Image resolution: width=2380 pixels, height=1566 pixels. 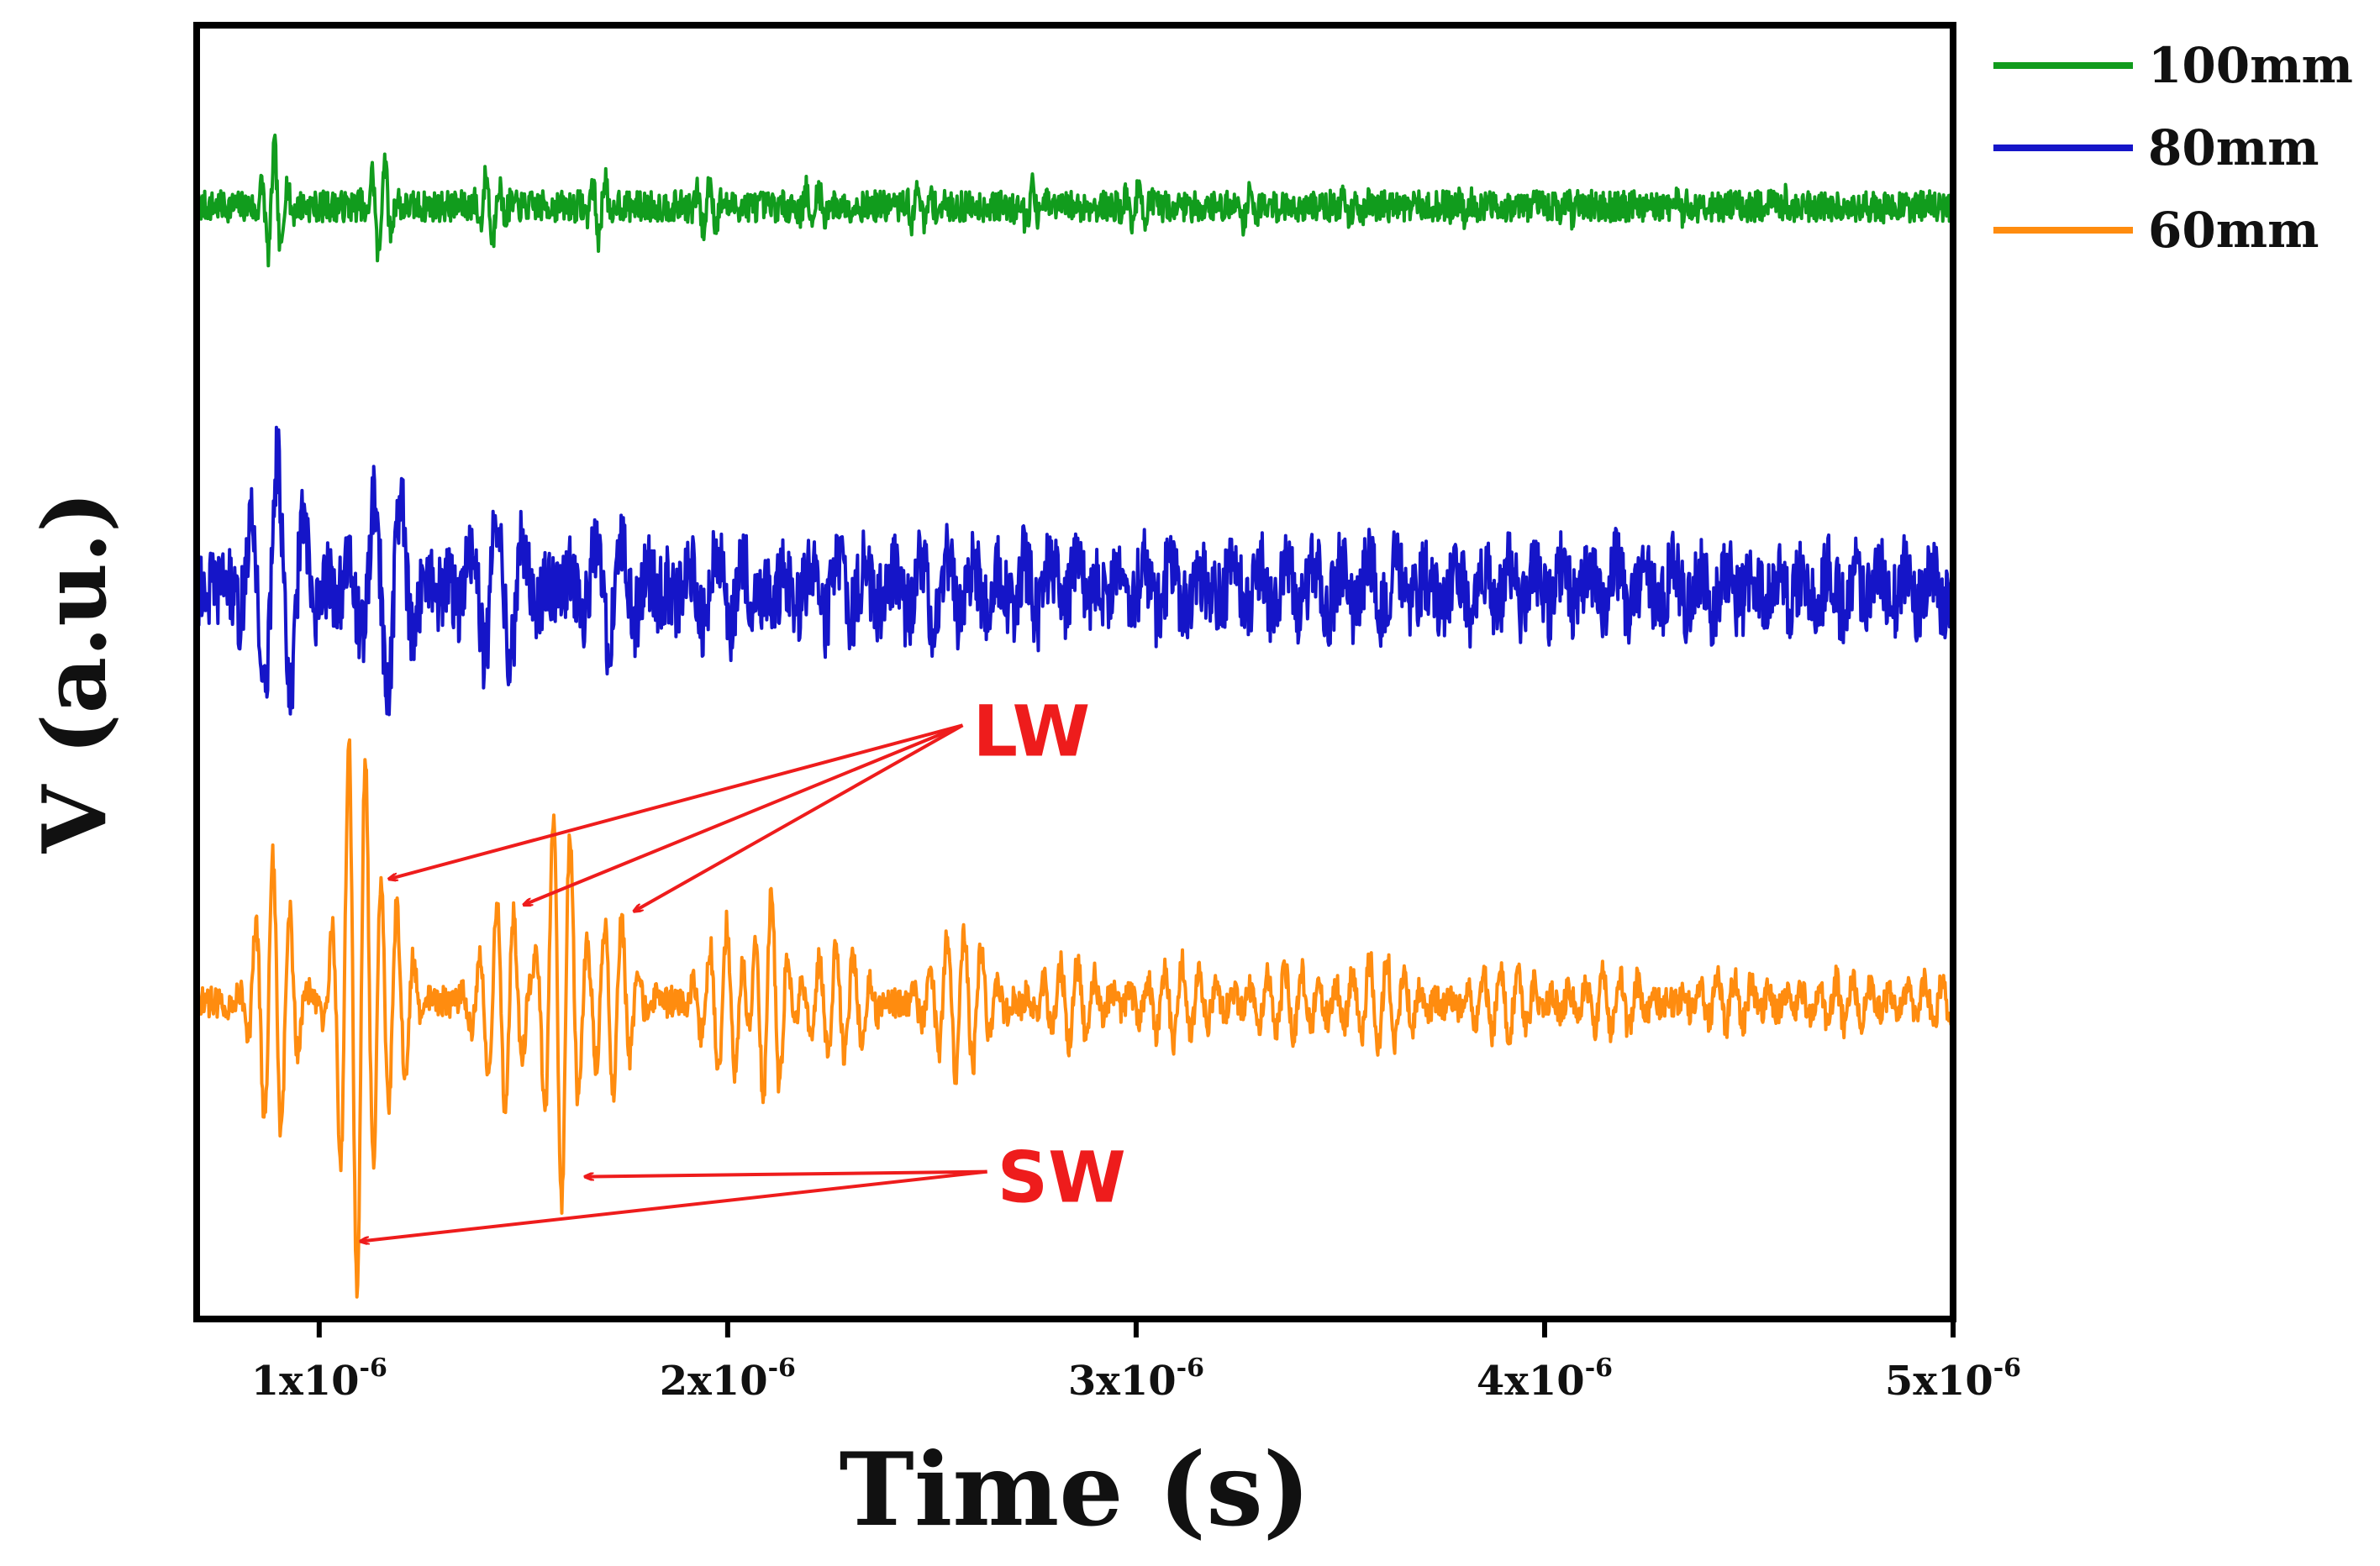 What do you see at coordinates (1074, 1490) in the screenshot?
I see `x-axis-title: Time (s)` at bounding box center [1074, 1490].